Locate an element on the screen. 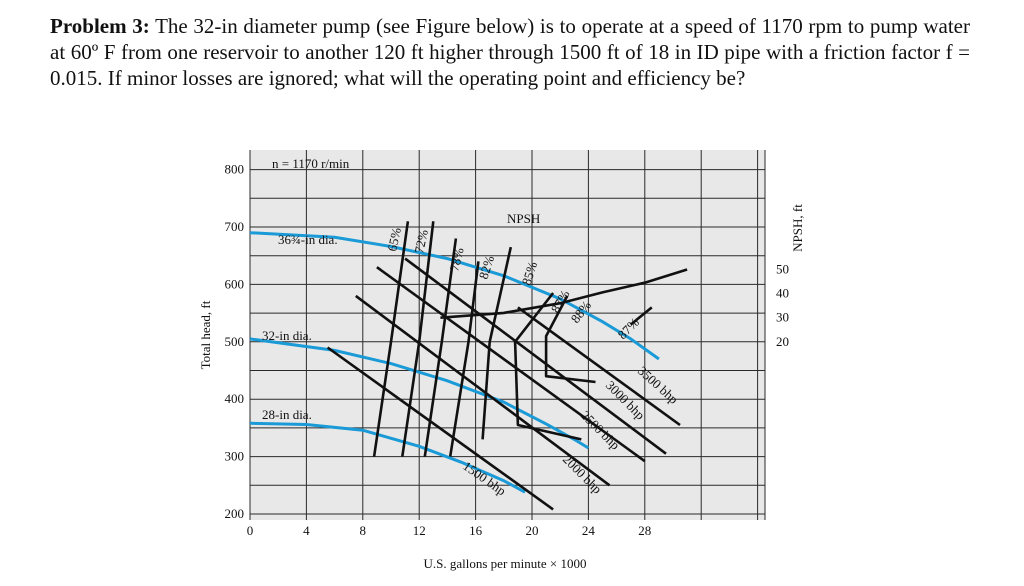 The width and height of the screenshot is (1024, 586). efficiency-label: 82% is located at coordinates (487, 266).